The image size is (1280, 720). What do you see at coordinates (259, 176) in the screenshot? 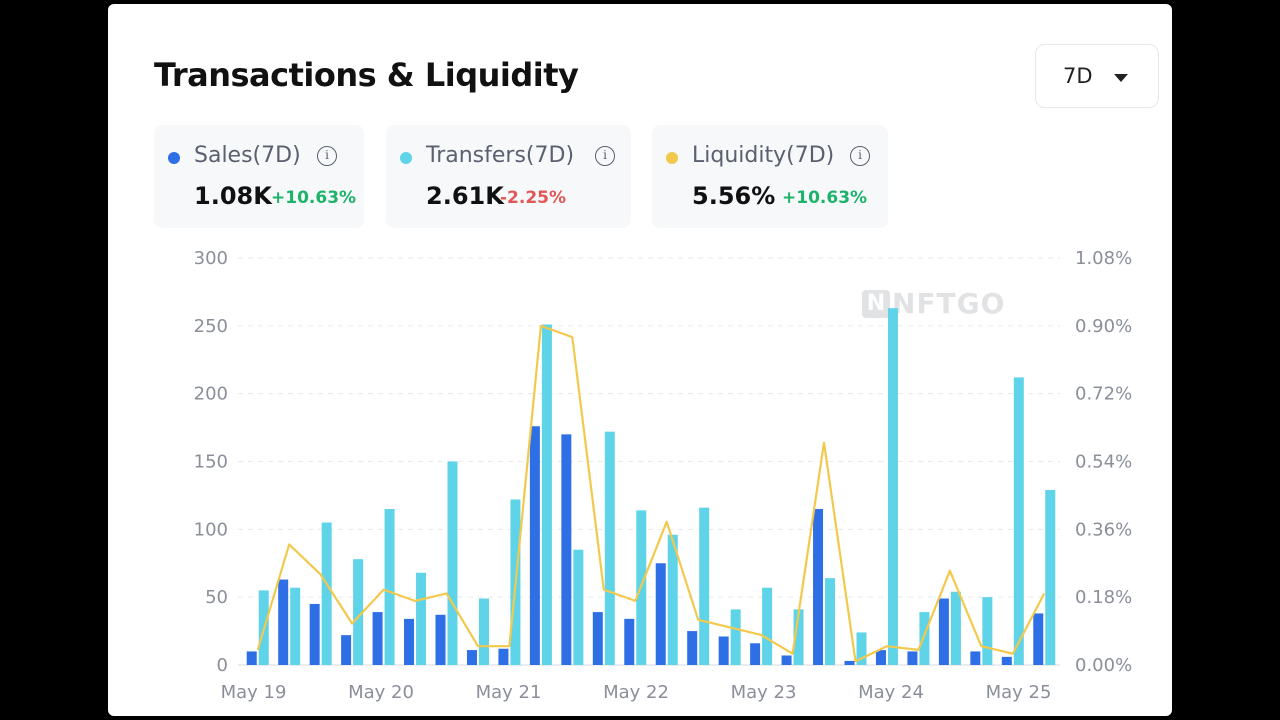
I see `stat-sales: Sales(7D) i 1.08K +10.63%` at bounding box center [259, 176].